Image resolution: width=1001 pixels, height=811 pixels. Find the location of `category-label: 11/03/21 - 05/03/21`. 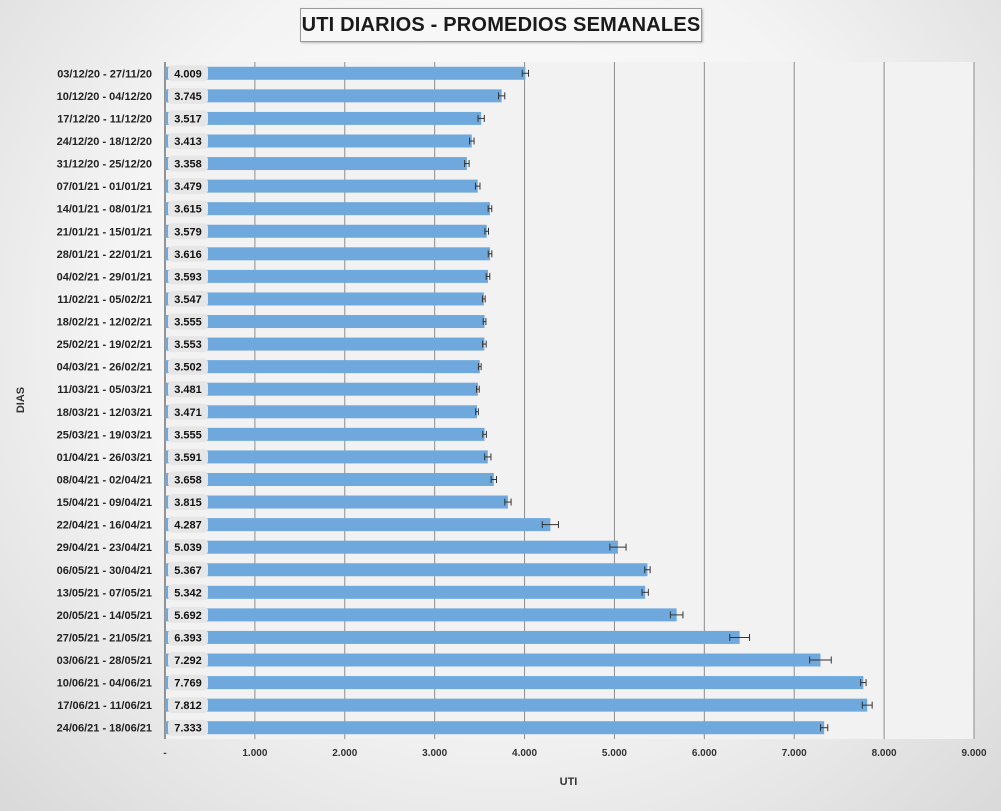

category-label: 11/03/21 - 05/03/21 is located at coordinates (104, 390).